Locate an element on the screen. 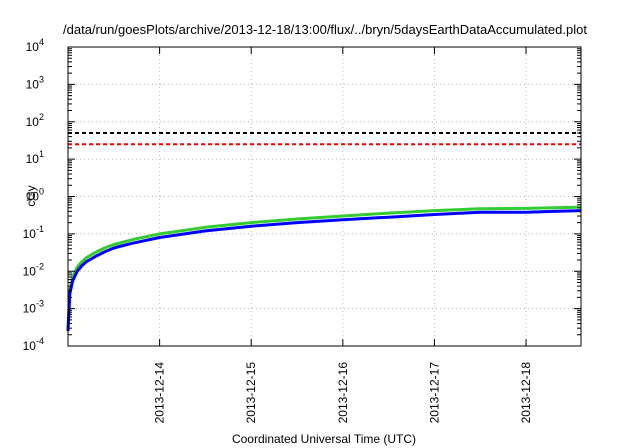 The height and width of the screenshot is (448, 640). x-tick-label: 2013-12-18 is located at coordinates (526, 393).